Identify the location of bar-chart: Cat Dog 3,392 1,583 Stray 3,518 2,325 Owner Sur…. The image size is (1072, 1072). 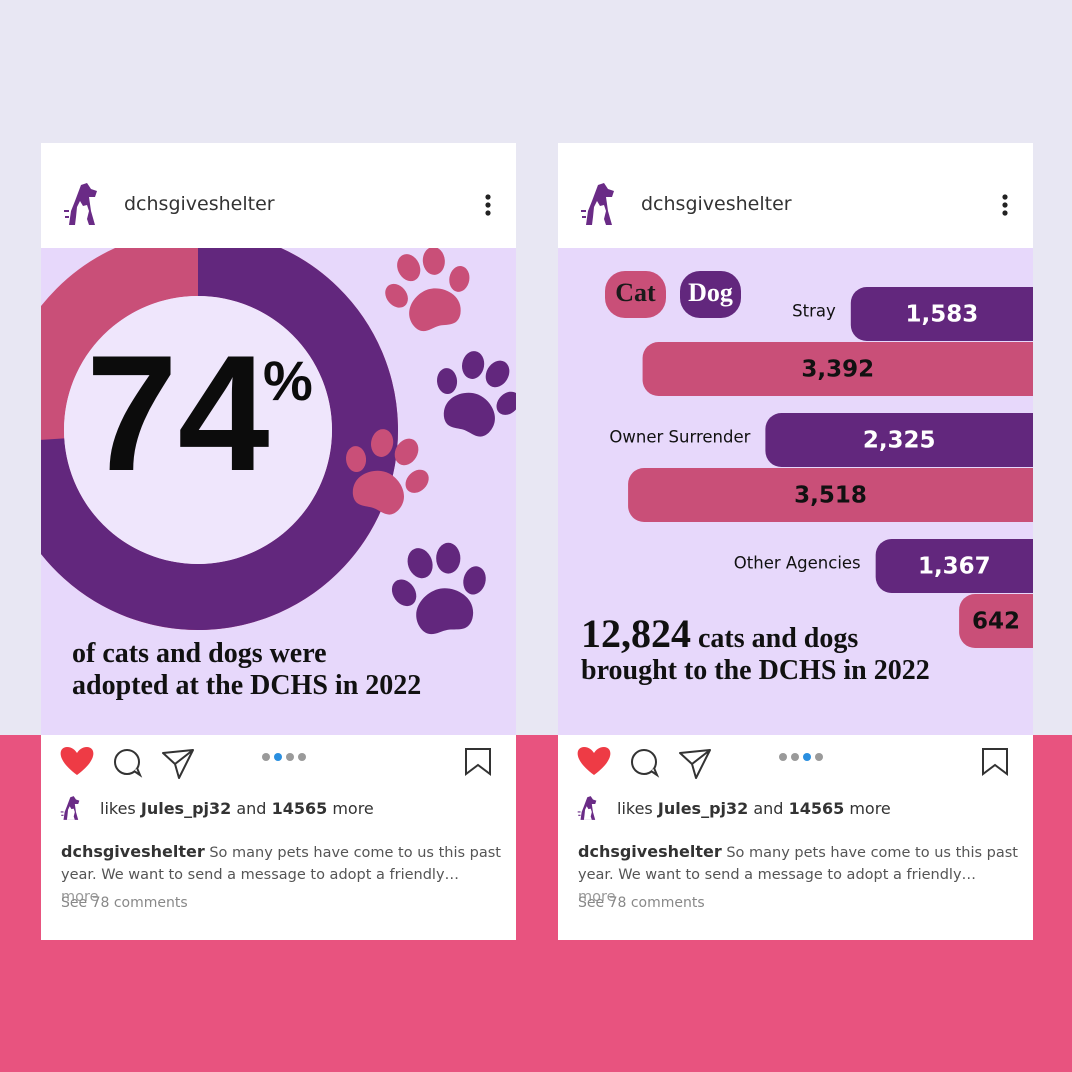
(819, 459).